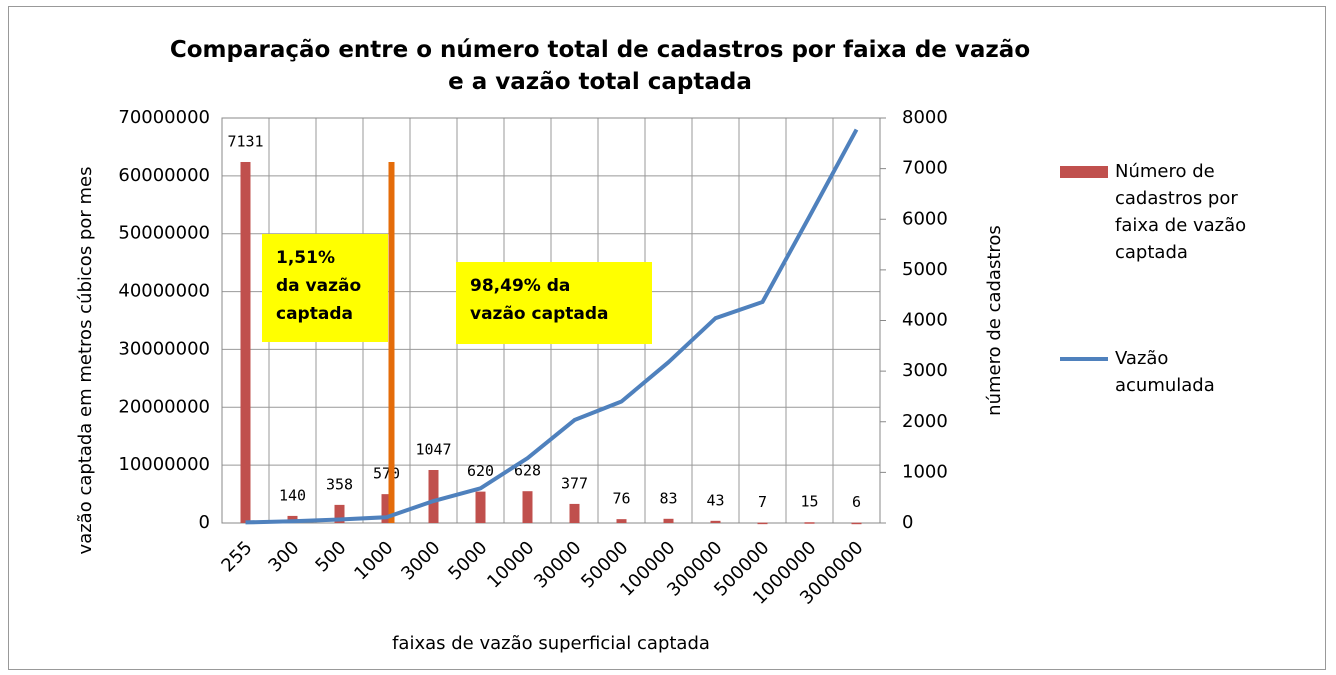  What do you see at coordinates (925, 218) in the screenshot?
I see `y2-tick-label: 6000` at bounding box center [925, 218].